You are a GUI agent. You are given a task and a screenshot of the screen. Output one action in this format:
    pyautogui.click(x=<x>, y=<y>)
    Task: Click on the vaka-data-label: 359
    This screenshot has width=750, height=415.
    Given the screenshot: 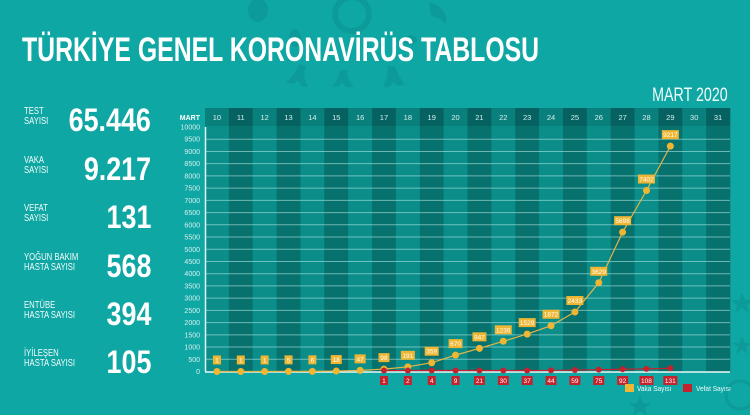 What is the action you would take?
    pyautogui.click(x=431, y=351)
    